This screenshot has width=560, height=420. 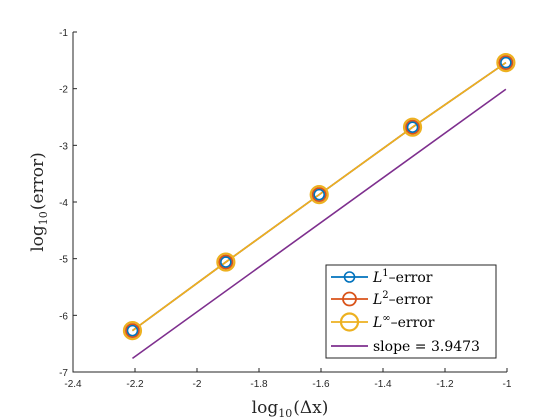 I want to click on y-axis-label: log10(error), so click(x=39, y=202).